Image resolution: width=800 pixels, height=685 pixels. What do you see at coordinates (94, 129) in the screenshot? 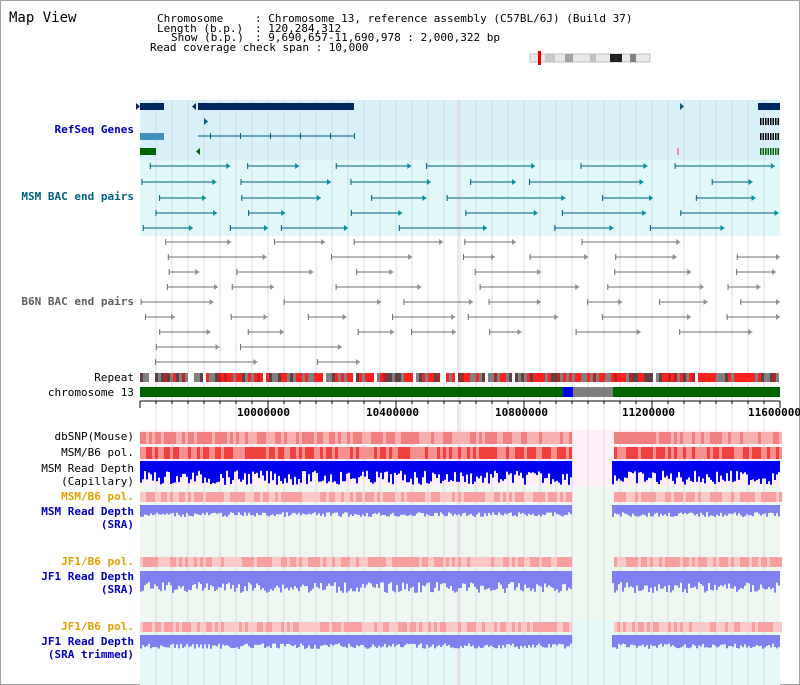
I see `track-label-refseq: RefSeq Genes` at bounding box center [94, 129].